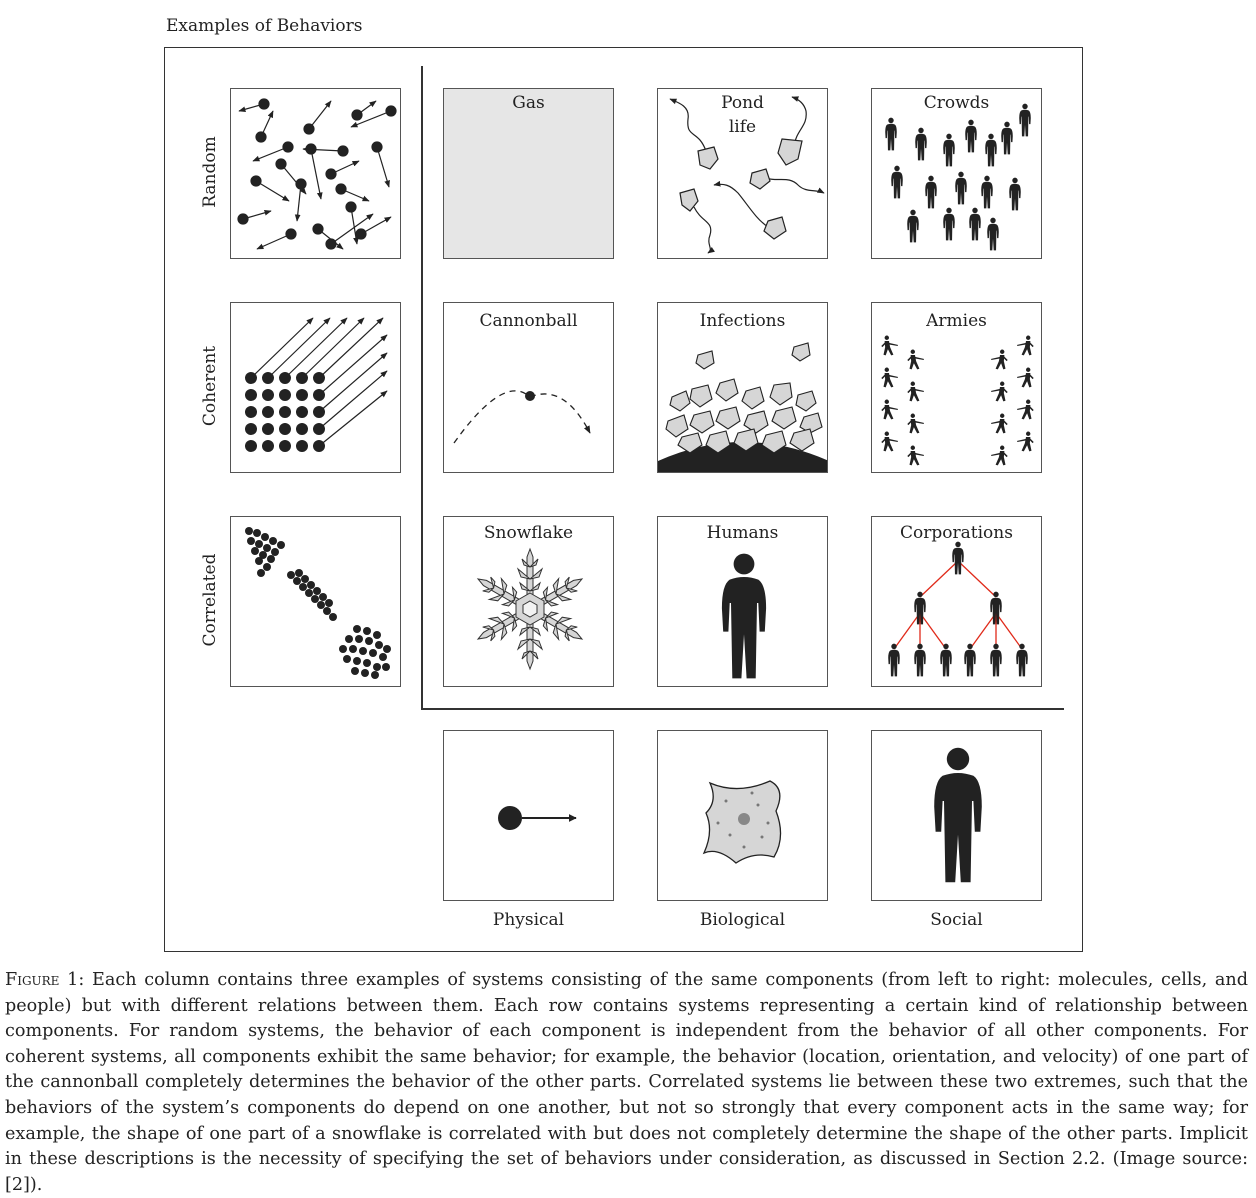 The height and width of the screenshot is (1198, 1256). I want to click on coherent-grid-graphic, so click(316, 384).